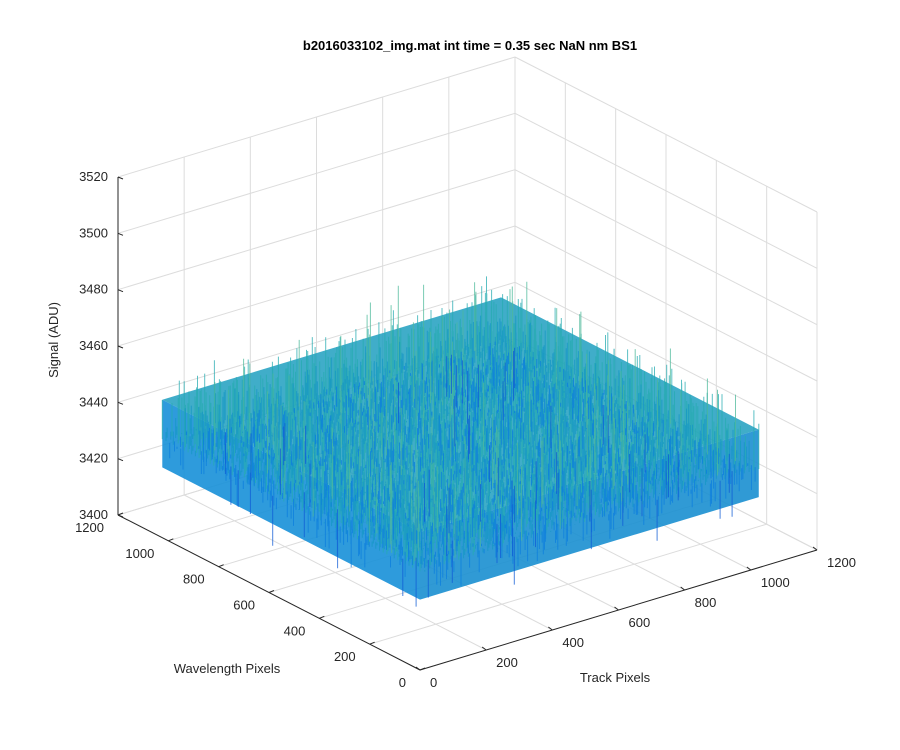 This screenshot has width=900, height=750. Describe the element at coordinates (227, 668) in the screenshot. I see `y-axis-label: Wavelength Pixels` at that location.